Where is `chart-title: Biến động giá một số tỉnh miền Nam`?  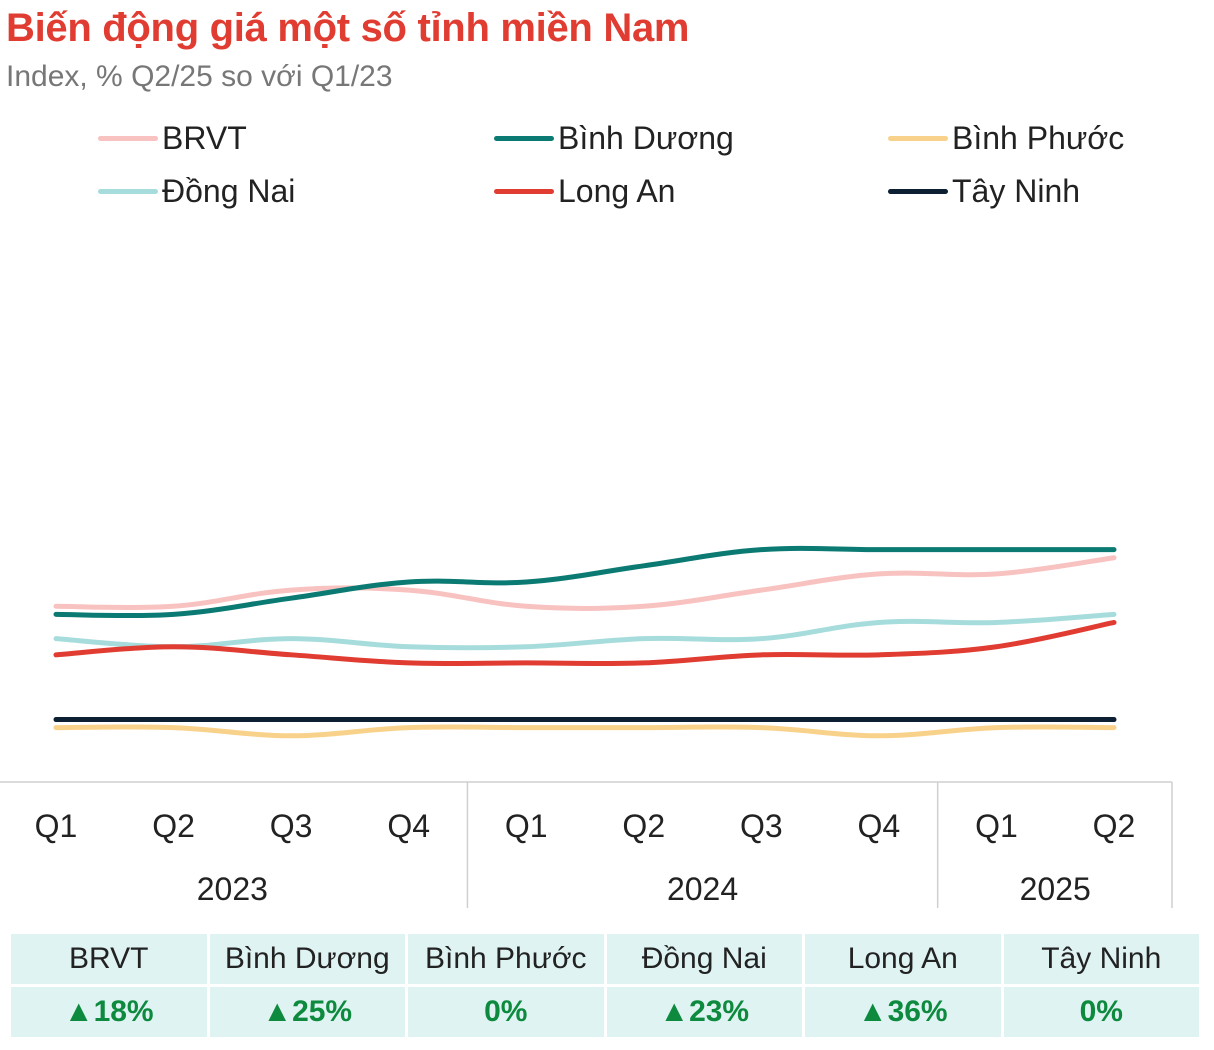 chart-title: Biến động giá một số tỉnh miền Nam is located at coordinates (348, 28).